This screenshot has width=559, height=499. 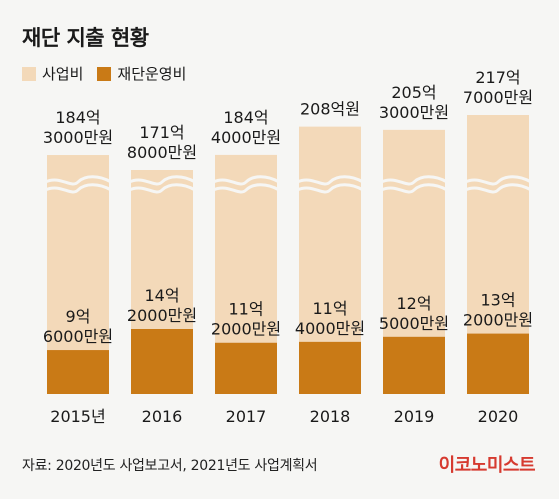 I want to click on brand-logo: 이코노미스트, so click(x=487, y=465).